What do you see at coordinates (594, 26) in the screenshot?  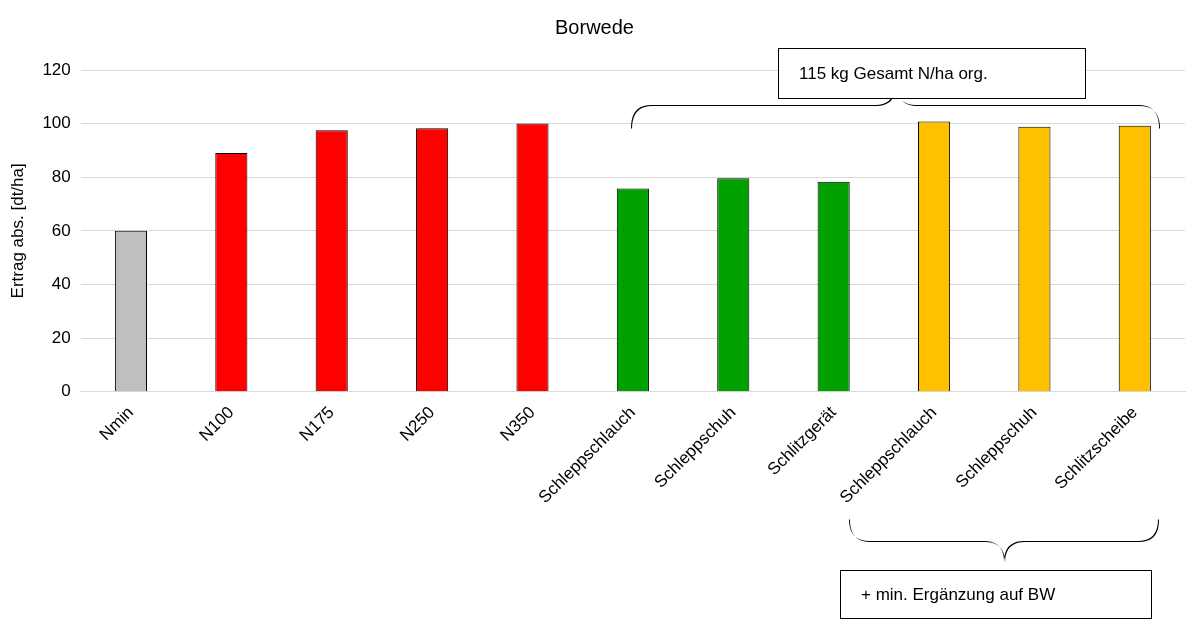 I see `chart-title: Borwede` at bounding box center [594, 26].